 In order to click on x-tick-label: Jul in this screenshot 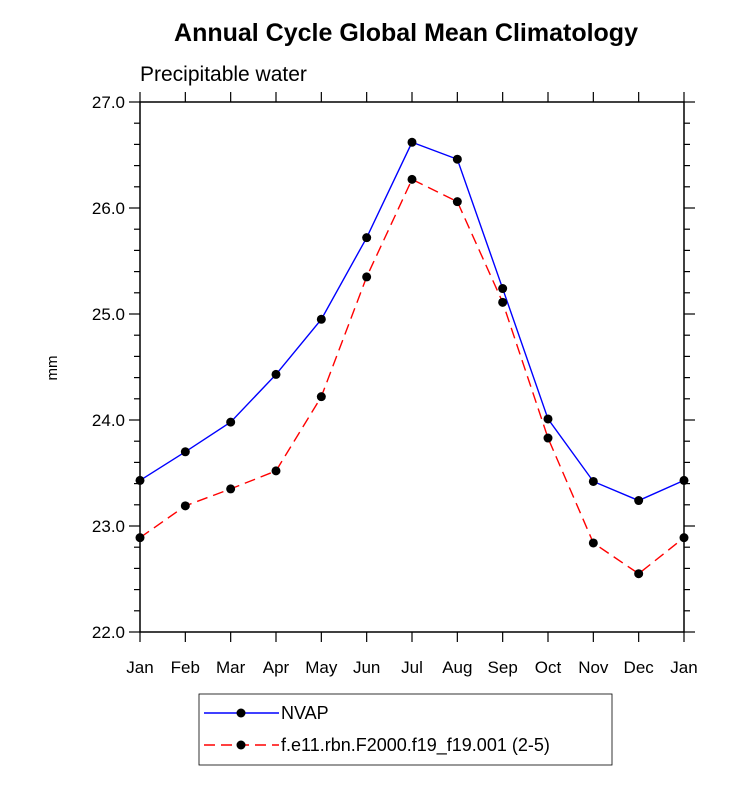, I will do `click(412, 667)`.